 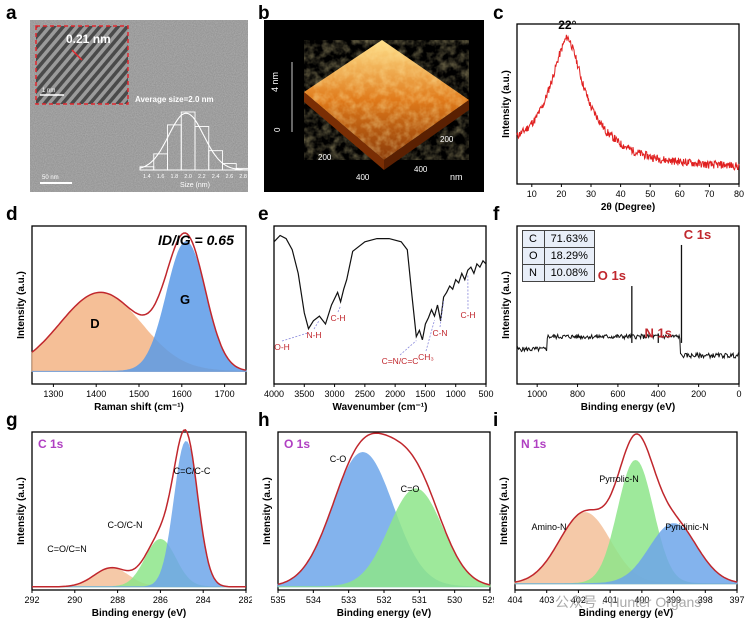 What do you see at coordinates (533, 273) in the screenshot?
I see `element-cell: N` at bounding box center [533, 273].